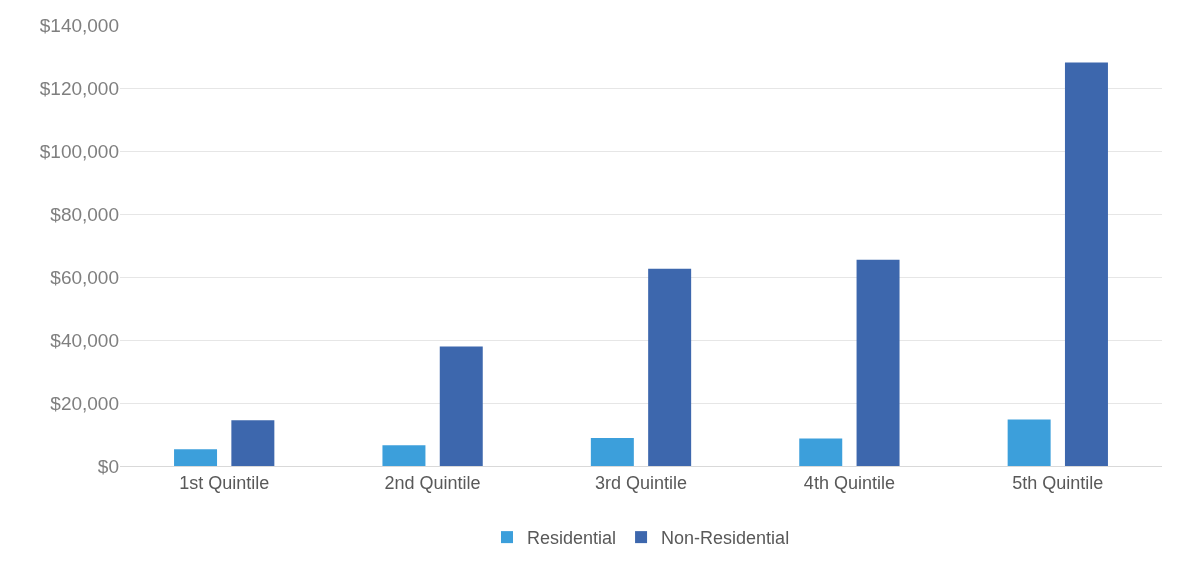 The width and height of the screenshot is (1177, 576). What do you see at coordinates (641, 482) in the screenshot?
I see `x-tick-label: 3rd Quintile` at bounding box center [641, 482].